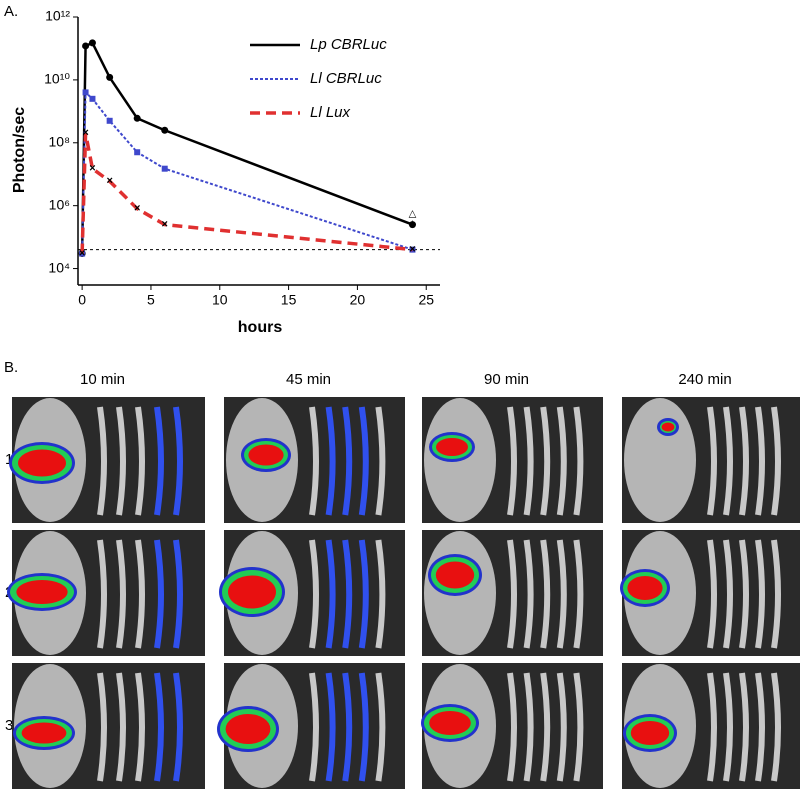 The image size is (800, 799). I want to click on x-tick-label: 5, so click(151, 300).